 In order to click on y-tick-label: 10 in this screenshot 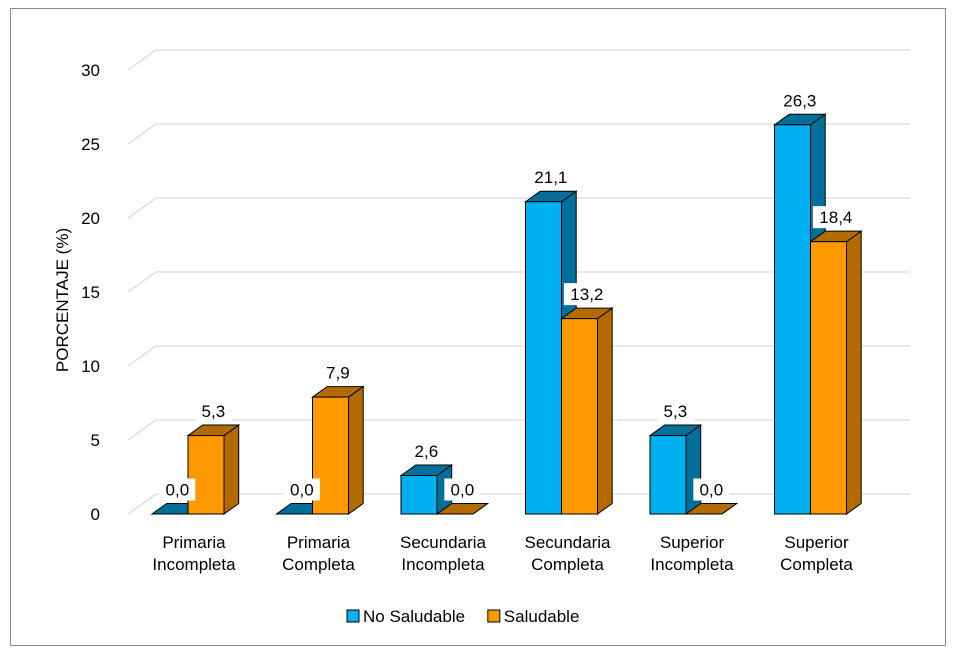, I will do `click(90, 366)`.